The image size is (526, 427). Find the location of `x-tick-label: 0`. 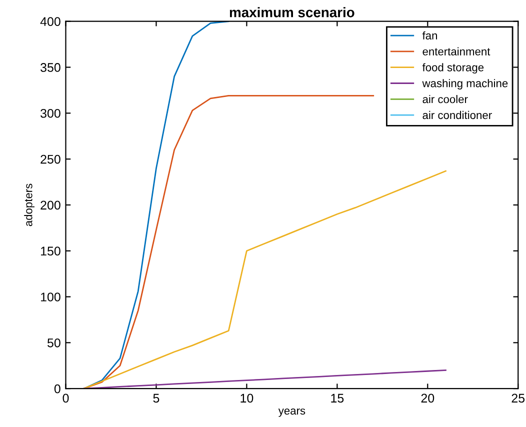

x-tick-label: 0 is located at coordinates (65, 398).